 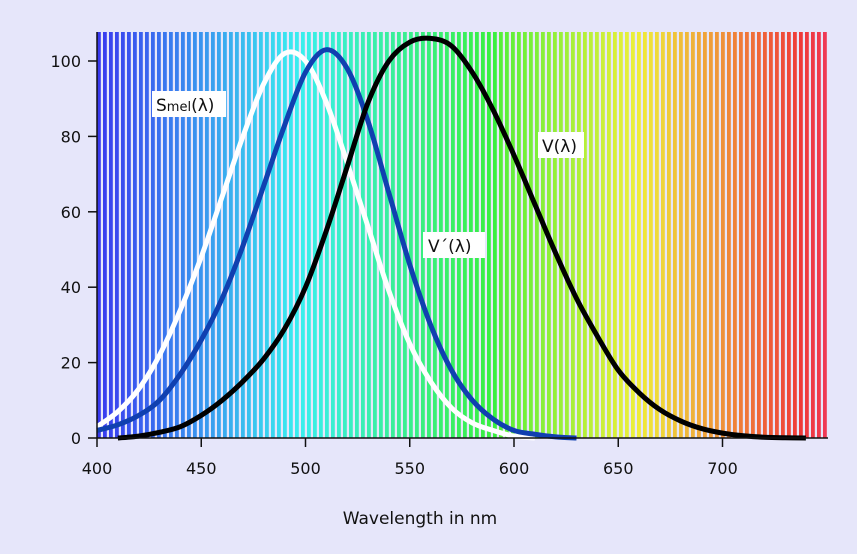 I want to click on v-label-text: V(λ), so click(x=559, y=147).